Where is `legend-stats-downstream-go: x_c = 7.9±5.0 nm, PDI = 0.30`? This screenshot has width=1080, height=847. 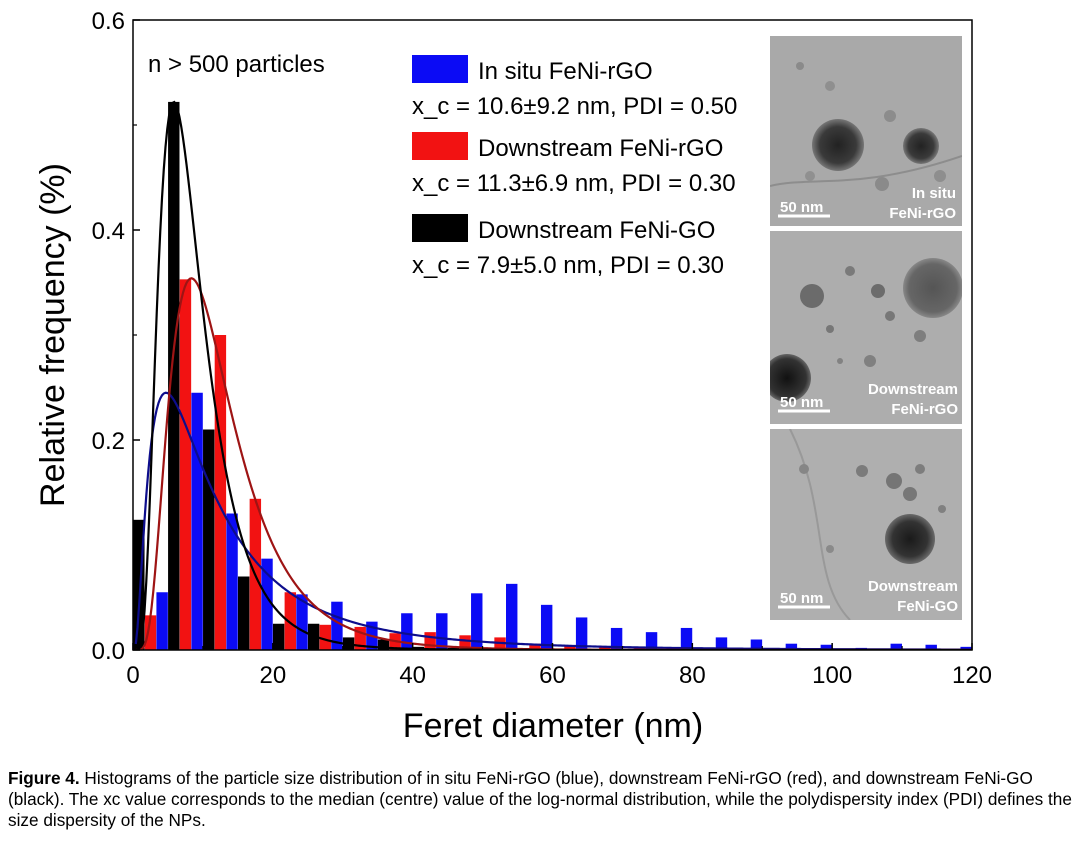 legend-stats-downstream-go: x_c = 7.9±5.0 nm, PDI = 0.30 is located at coordinates (568, 265).